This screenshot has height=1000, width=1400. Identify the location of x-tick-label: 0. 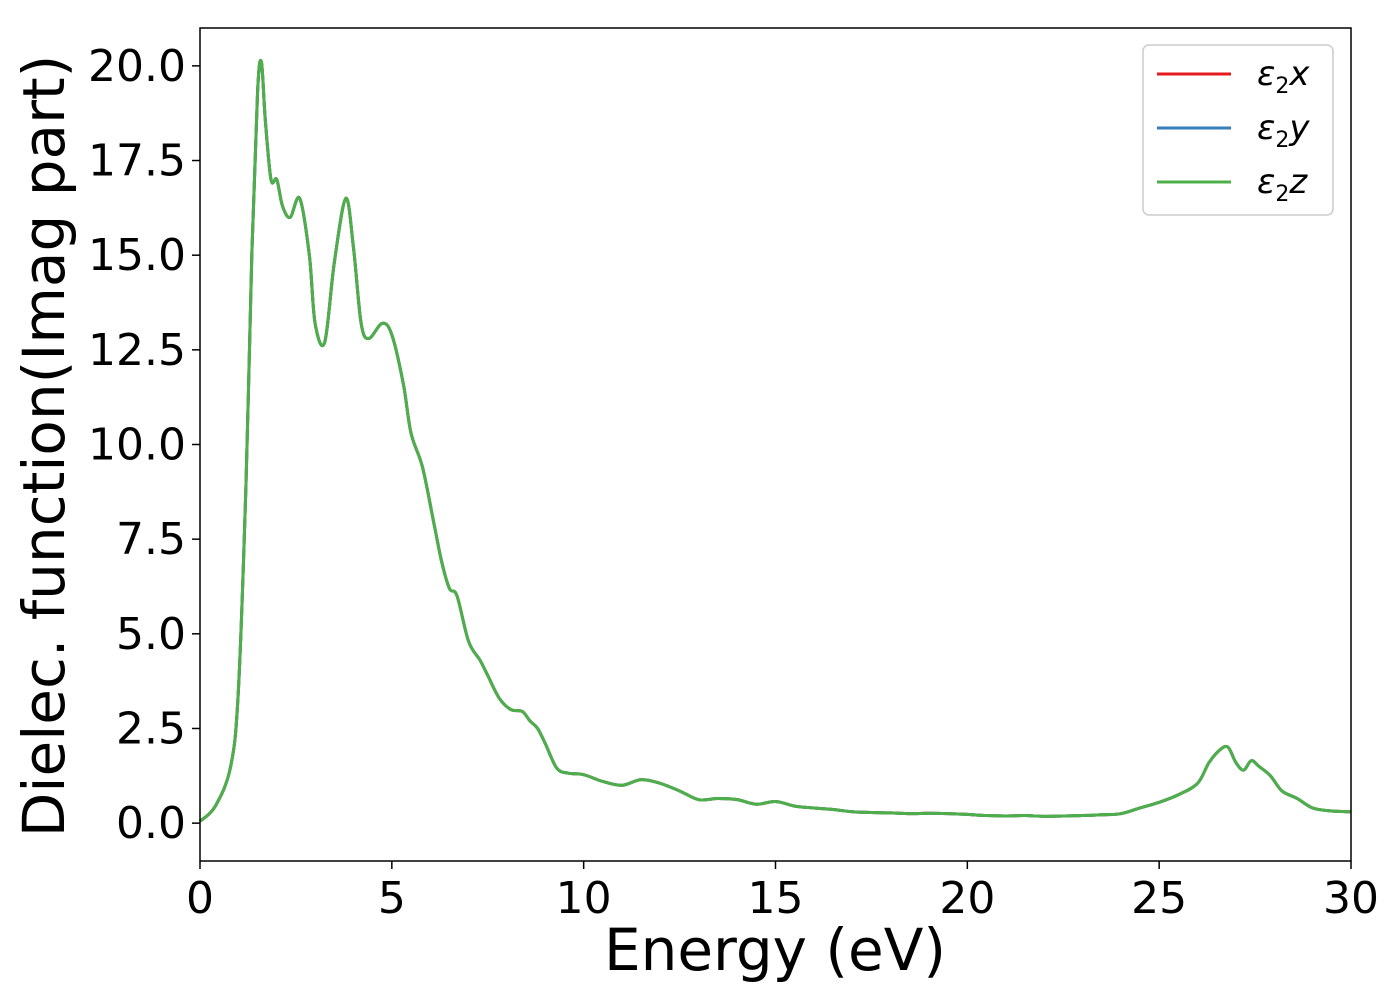
(200, 898).